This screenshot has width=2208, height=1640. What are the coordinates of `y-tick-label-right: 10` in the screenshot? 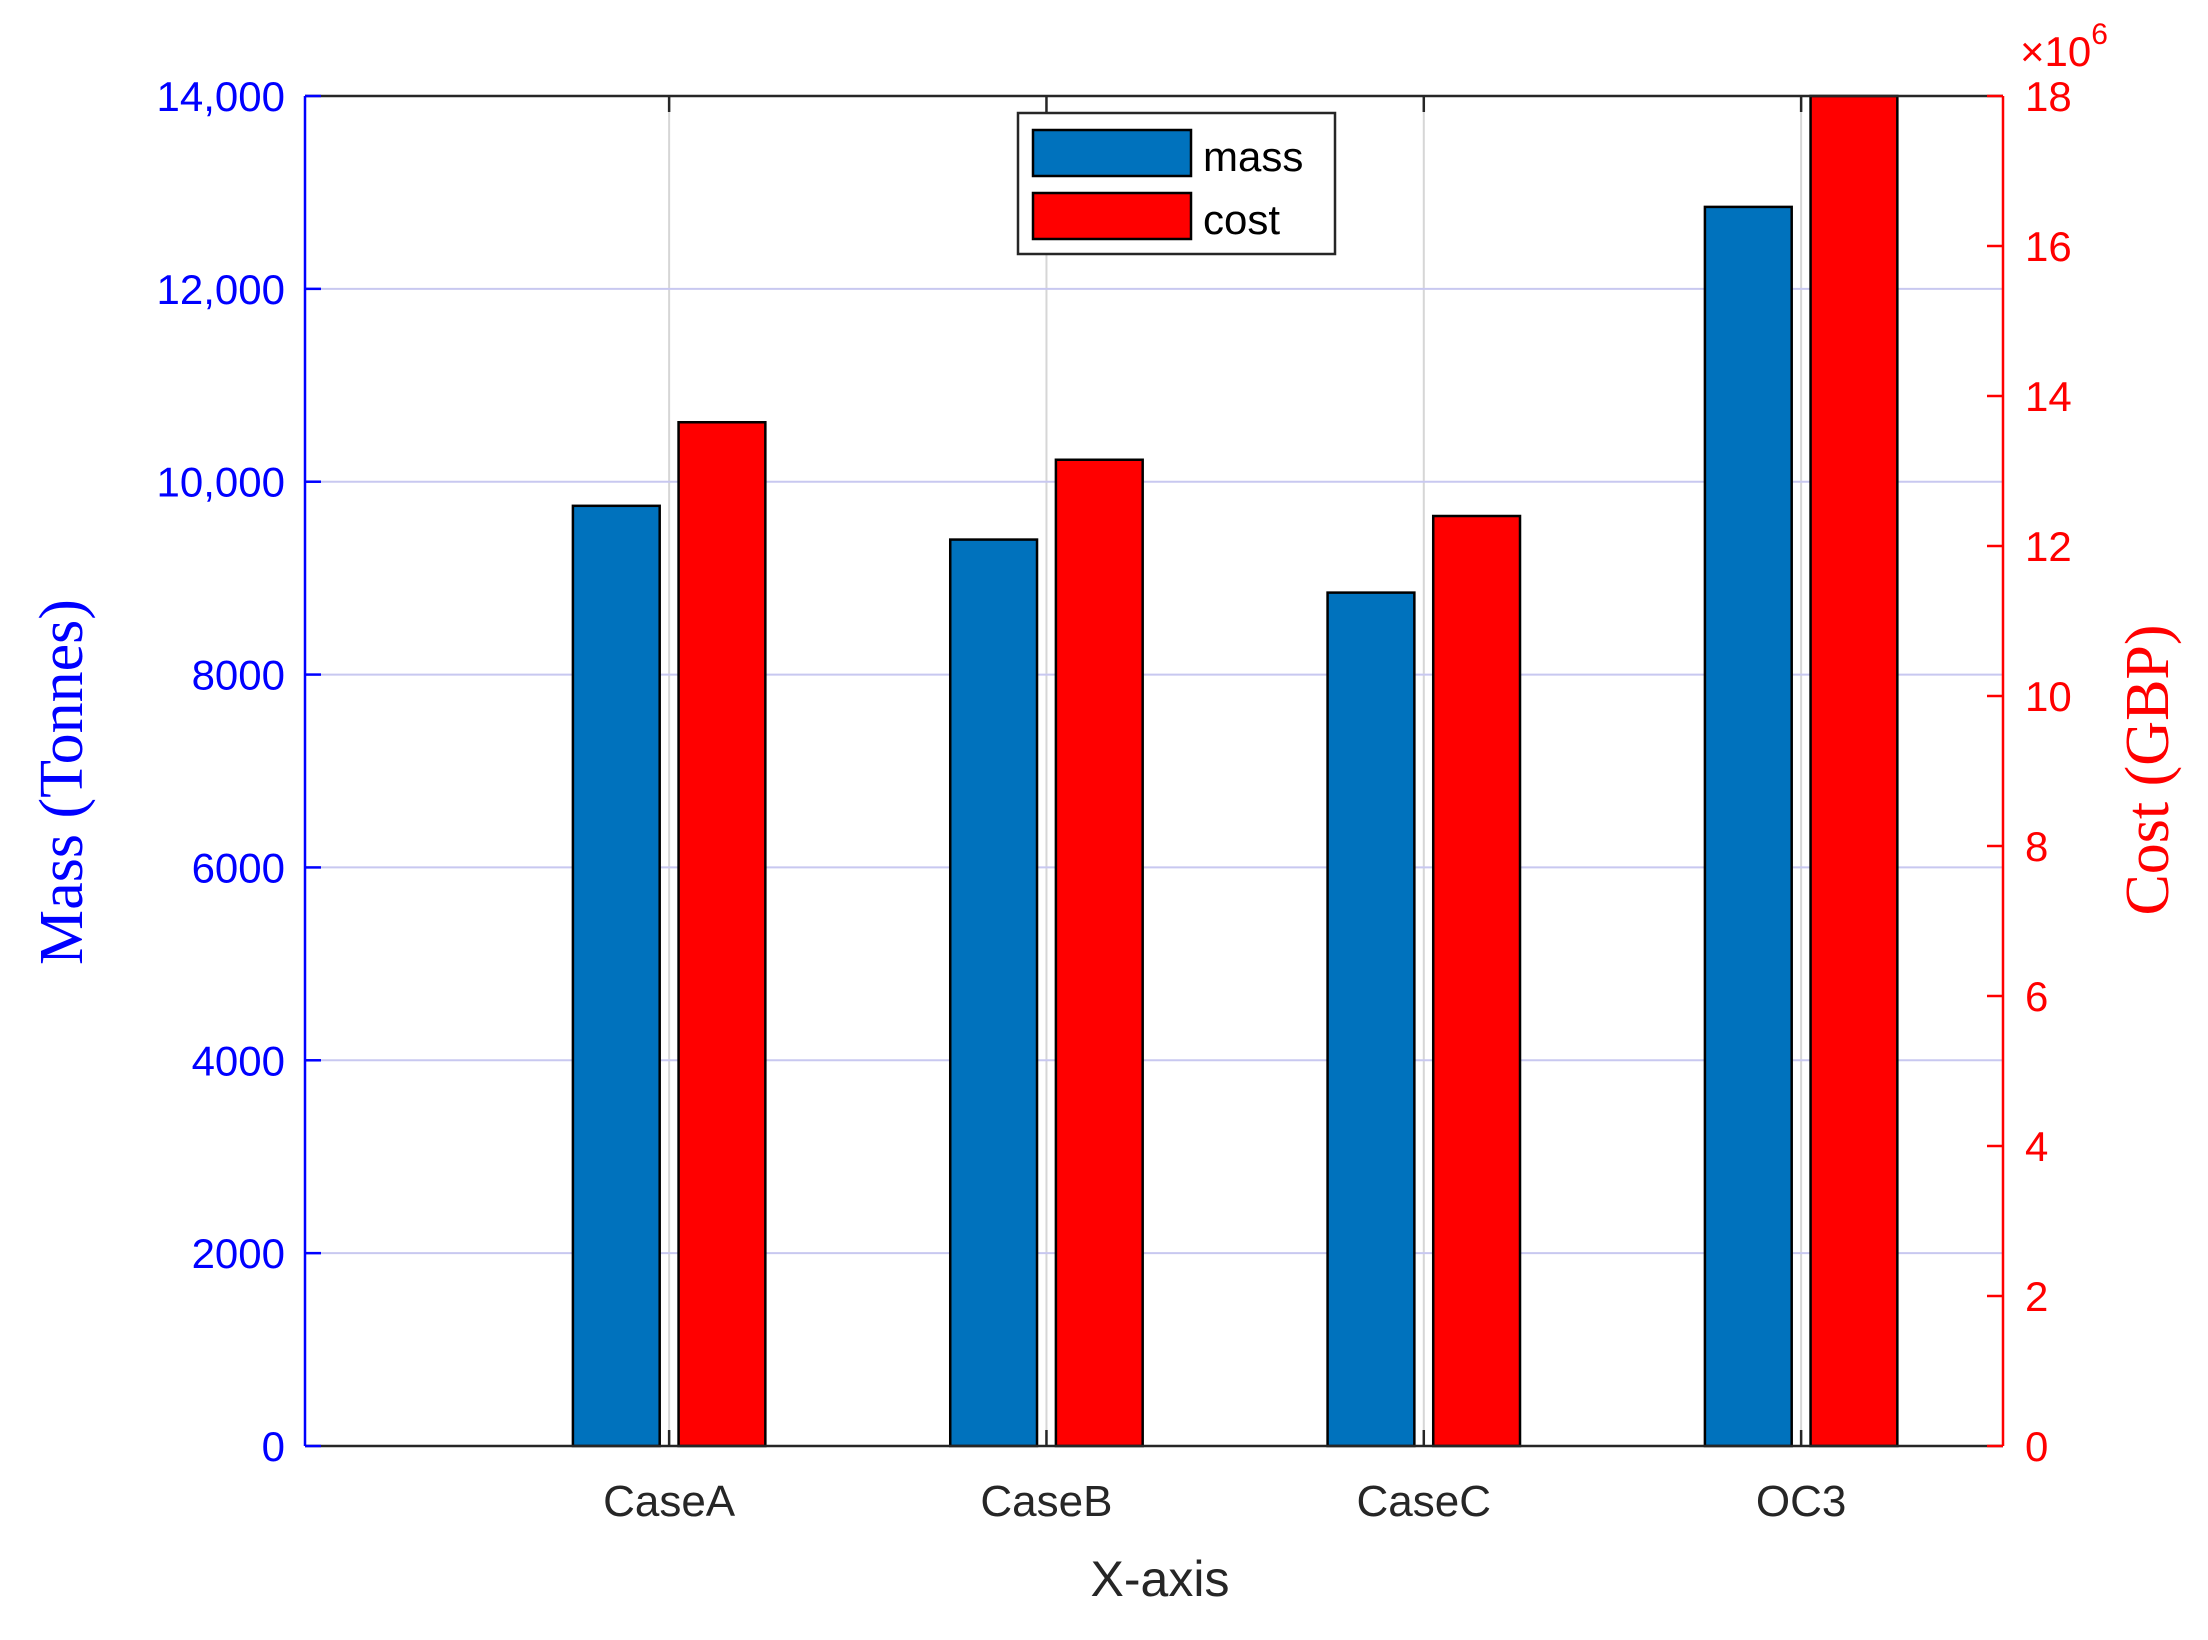 It's located at (2048, 696).